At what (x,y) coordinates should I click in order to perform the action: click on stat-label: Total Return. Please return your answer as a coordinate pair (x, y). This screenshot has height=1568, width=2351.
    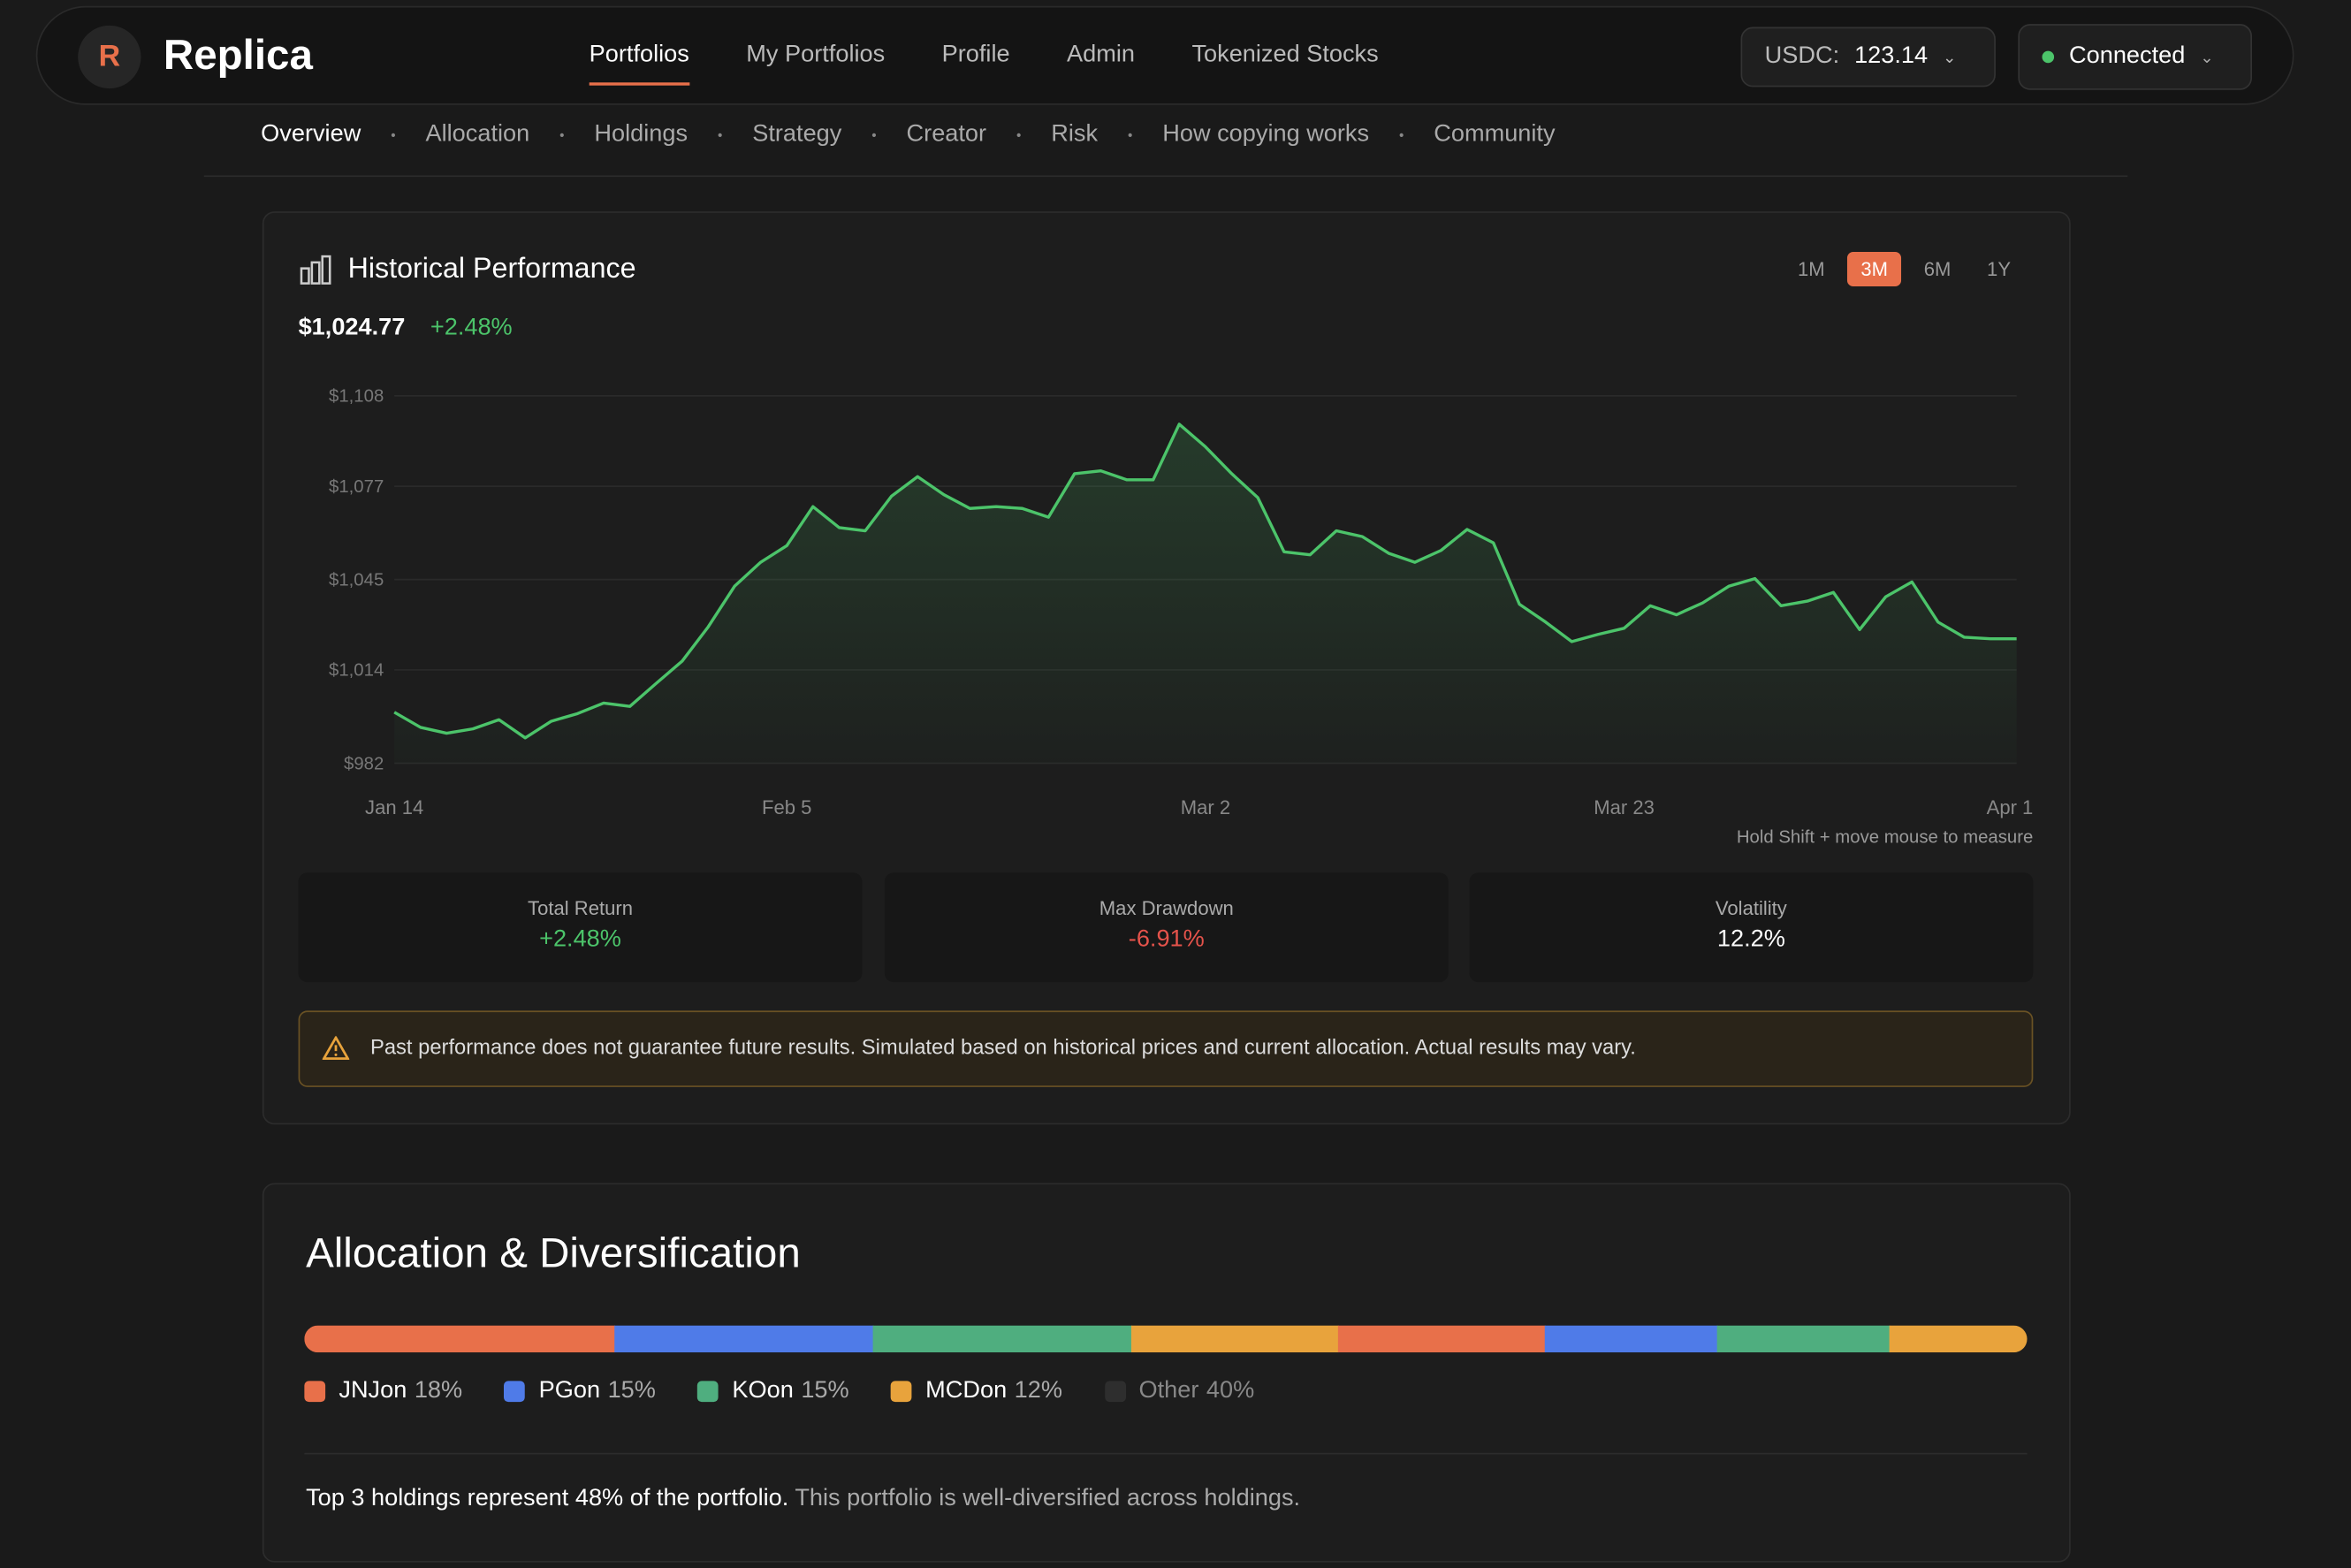
    Looking at the image, I should click on (580, 908).